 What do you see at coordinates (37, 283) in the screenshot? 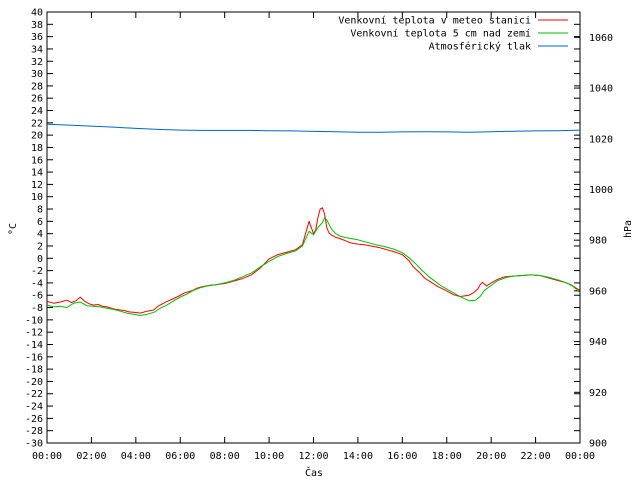
I see `y-tick-label: -4` at bounding box center [37, 283].